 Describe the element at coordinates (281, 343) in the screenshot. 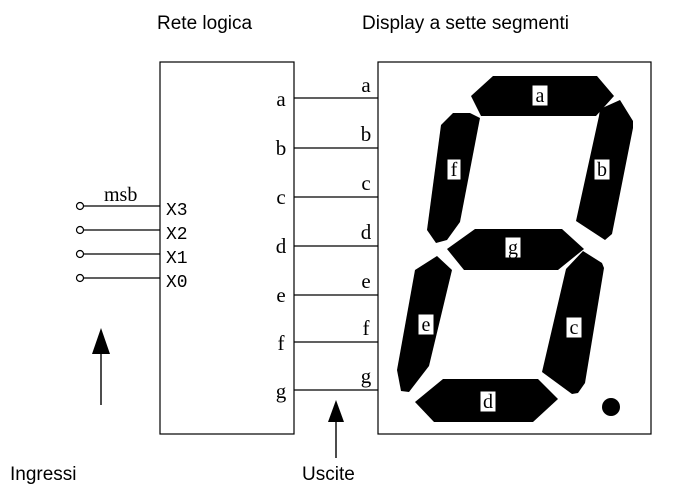

I see `logic-output-label-f: f` at that location.